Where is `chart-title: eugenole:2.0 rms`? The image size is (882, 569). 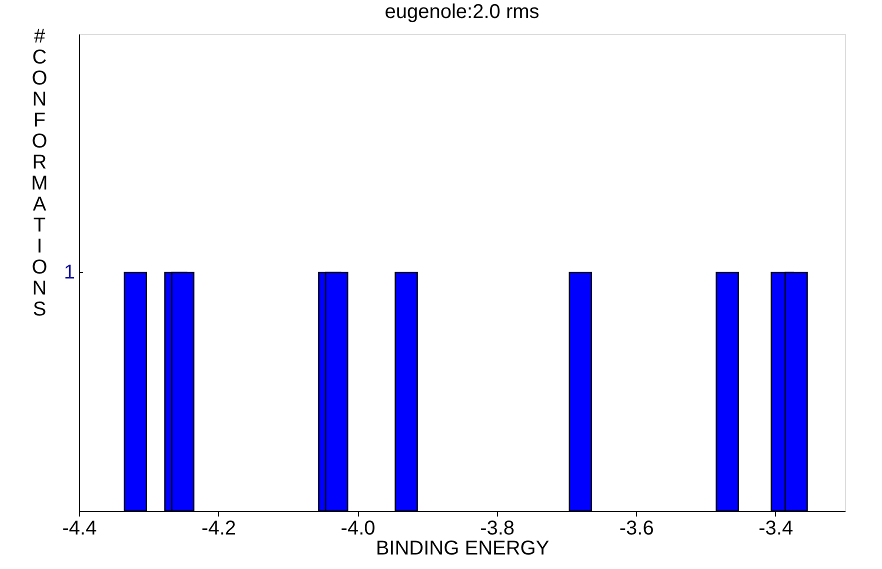
chart-title: eugenole:2.0 rms is located at coordinates (462, 12).